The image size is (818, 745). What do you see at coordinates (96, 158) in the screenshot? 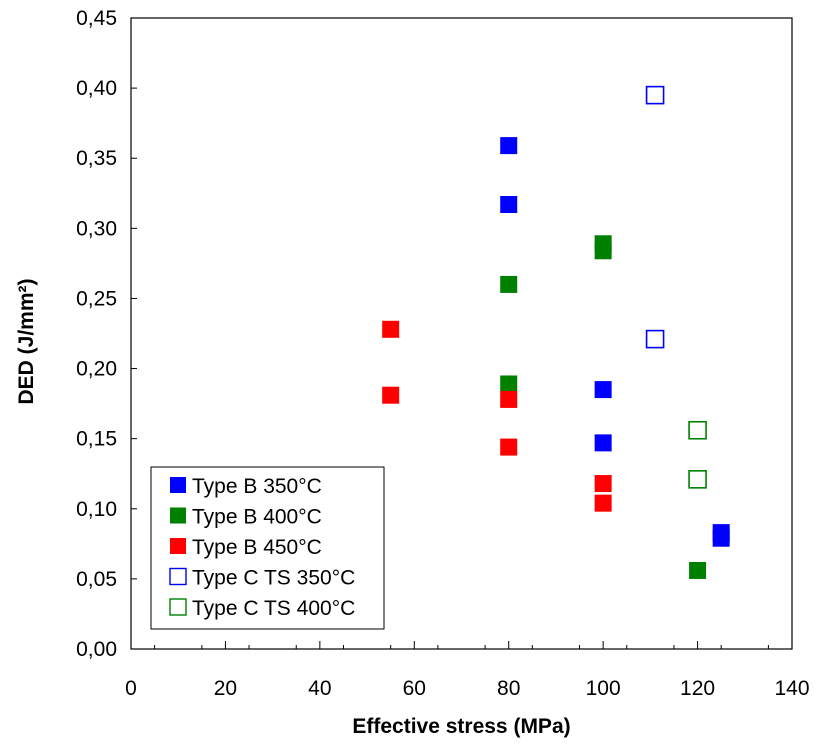
I see `y-tick-label: 0,35` at bounding box center [96, 158].